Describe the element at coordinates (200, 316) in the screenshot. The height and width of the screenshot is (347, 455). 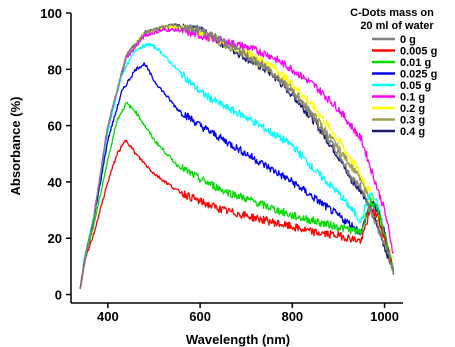
I see `x-tick-label-600: 600` at that location.